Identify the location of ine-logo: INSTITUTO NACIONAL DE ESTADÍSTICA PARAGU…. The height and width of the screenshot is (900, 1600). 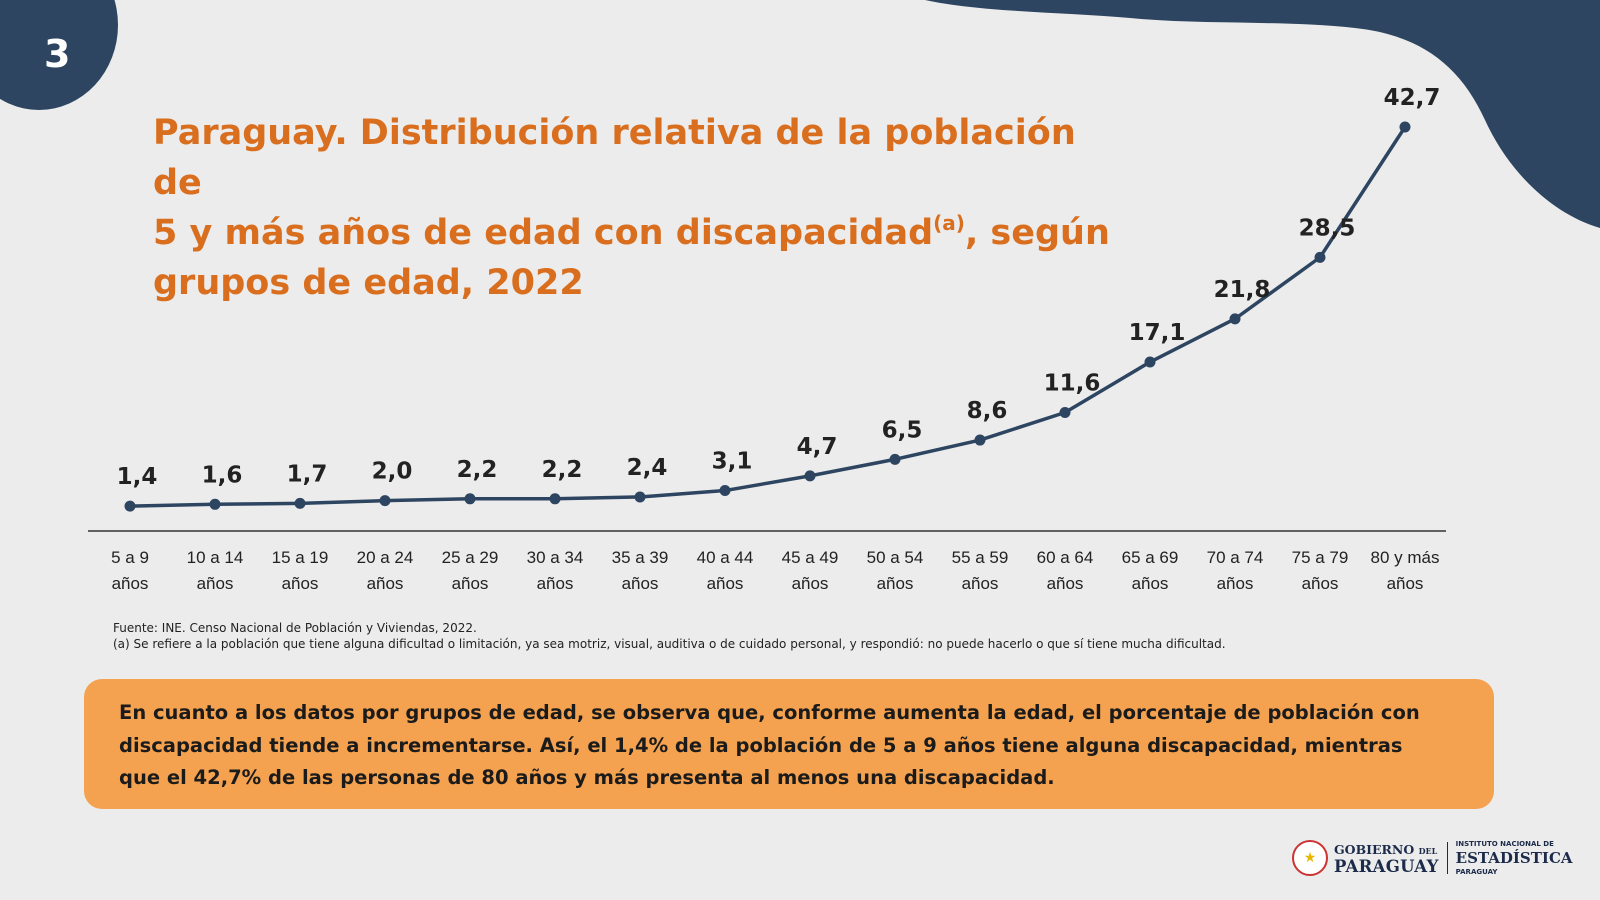
(1514, 857).